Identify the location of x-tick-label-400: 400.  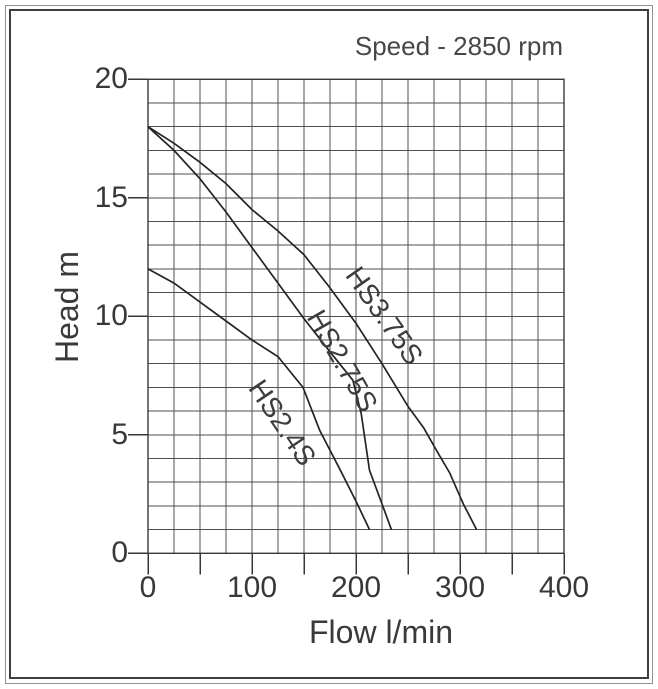
(564, 587).